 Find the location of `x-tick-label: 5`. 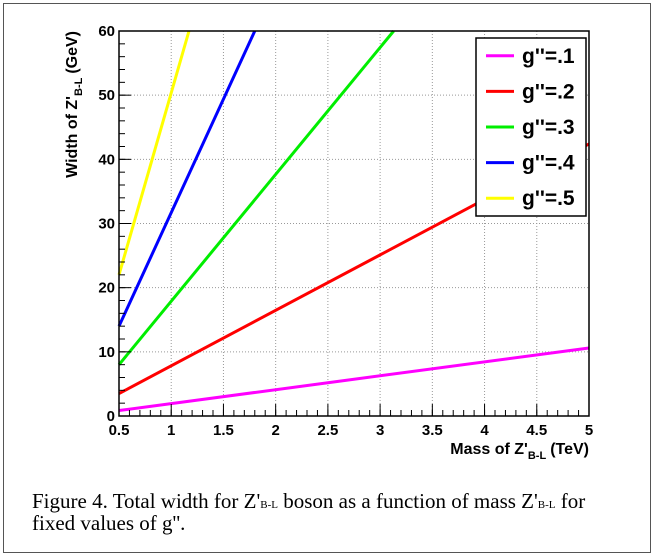

x-tick-label: 5 is located at coordinates (589, 430).